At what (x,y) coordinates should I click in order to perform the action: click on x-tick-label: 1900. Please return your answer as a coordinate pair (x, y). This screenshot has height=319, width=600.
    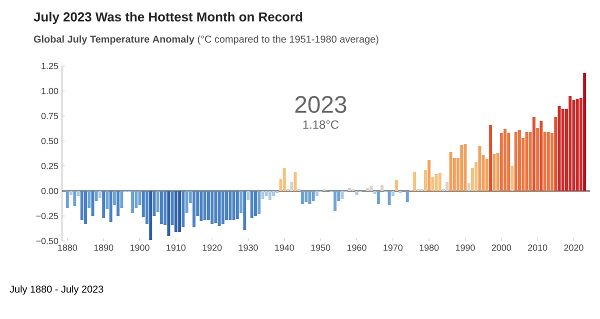
    Looking at the image, I should click on (140, 247).